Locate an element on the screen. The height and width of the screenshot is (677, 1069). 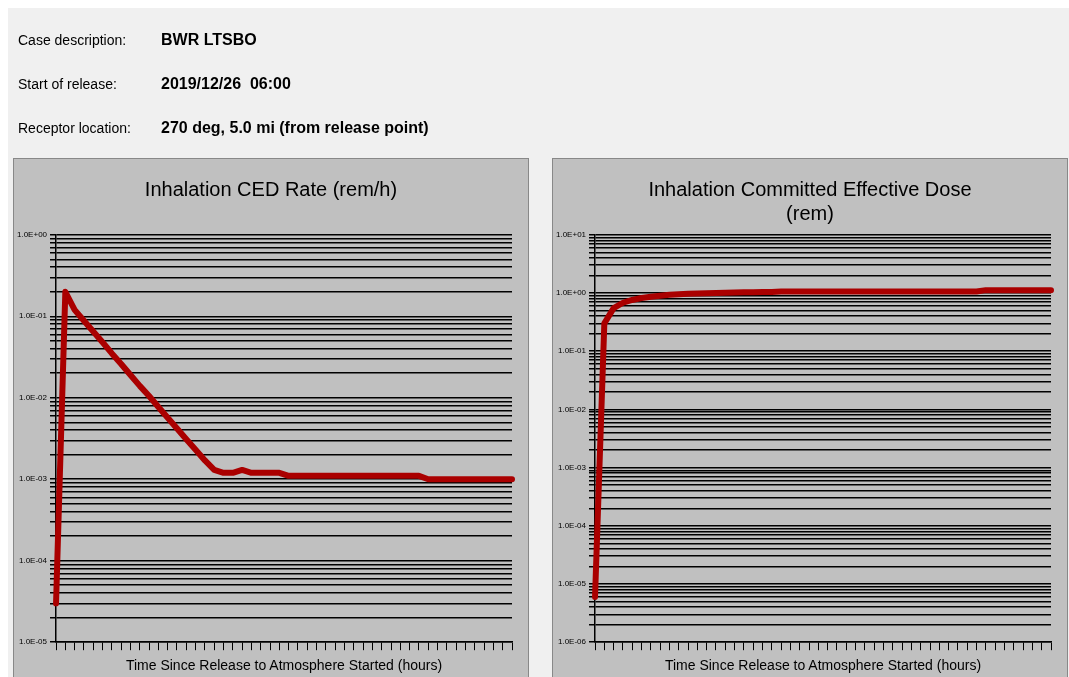
text: BWR LTSBO is located at coordinates (209, 40).